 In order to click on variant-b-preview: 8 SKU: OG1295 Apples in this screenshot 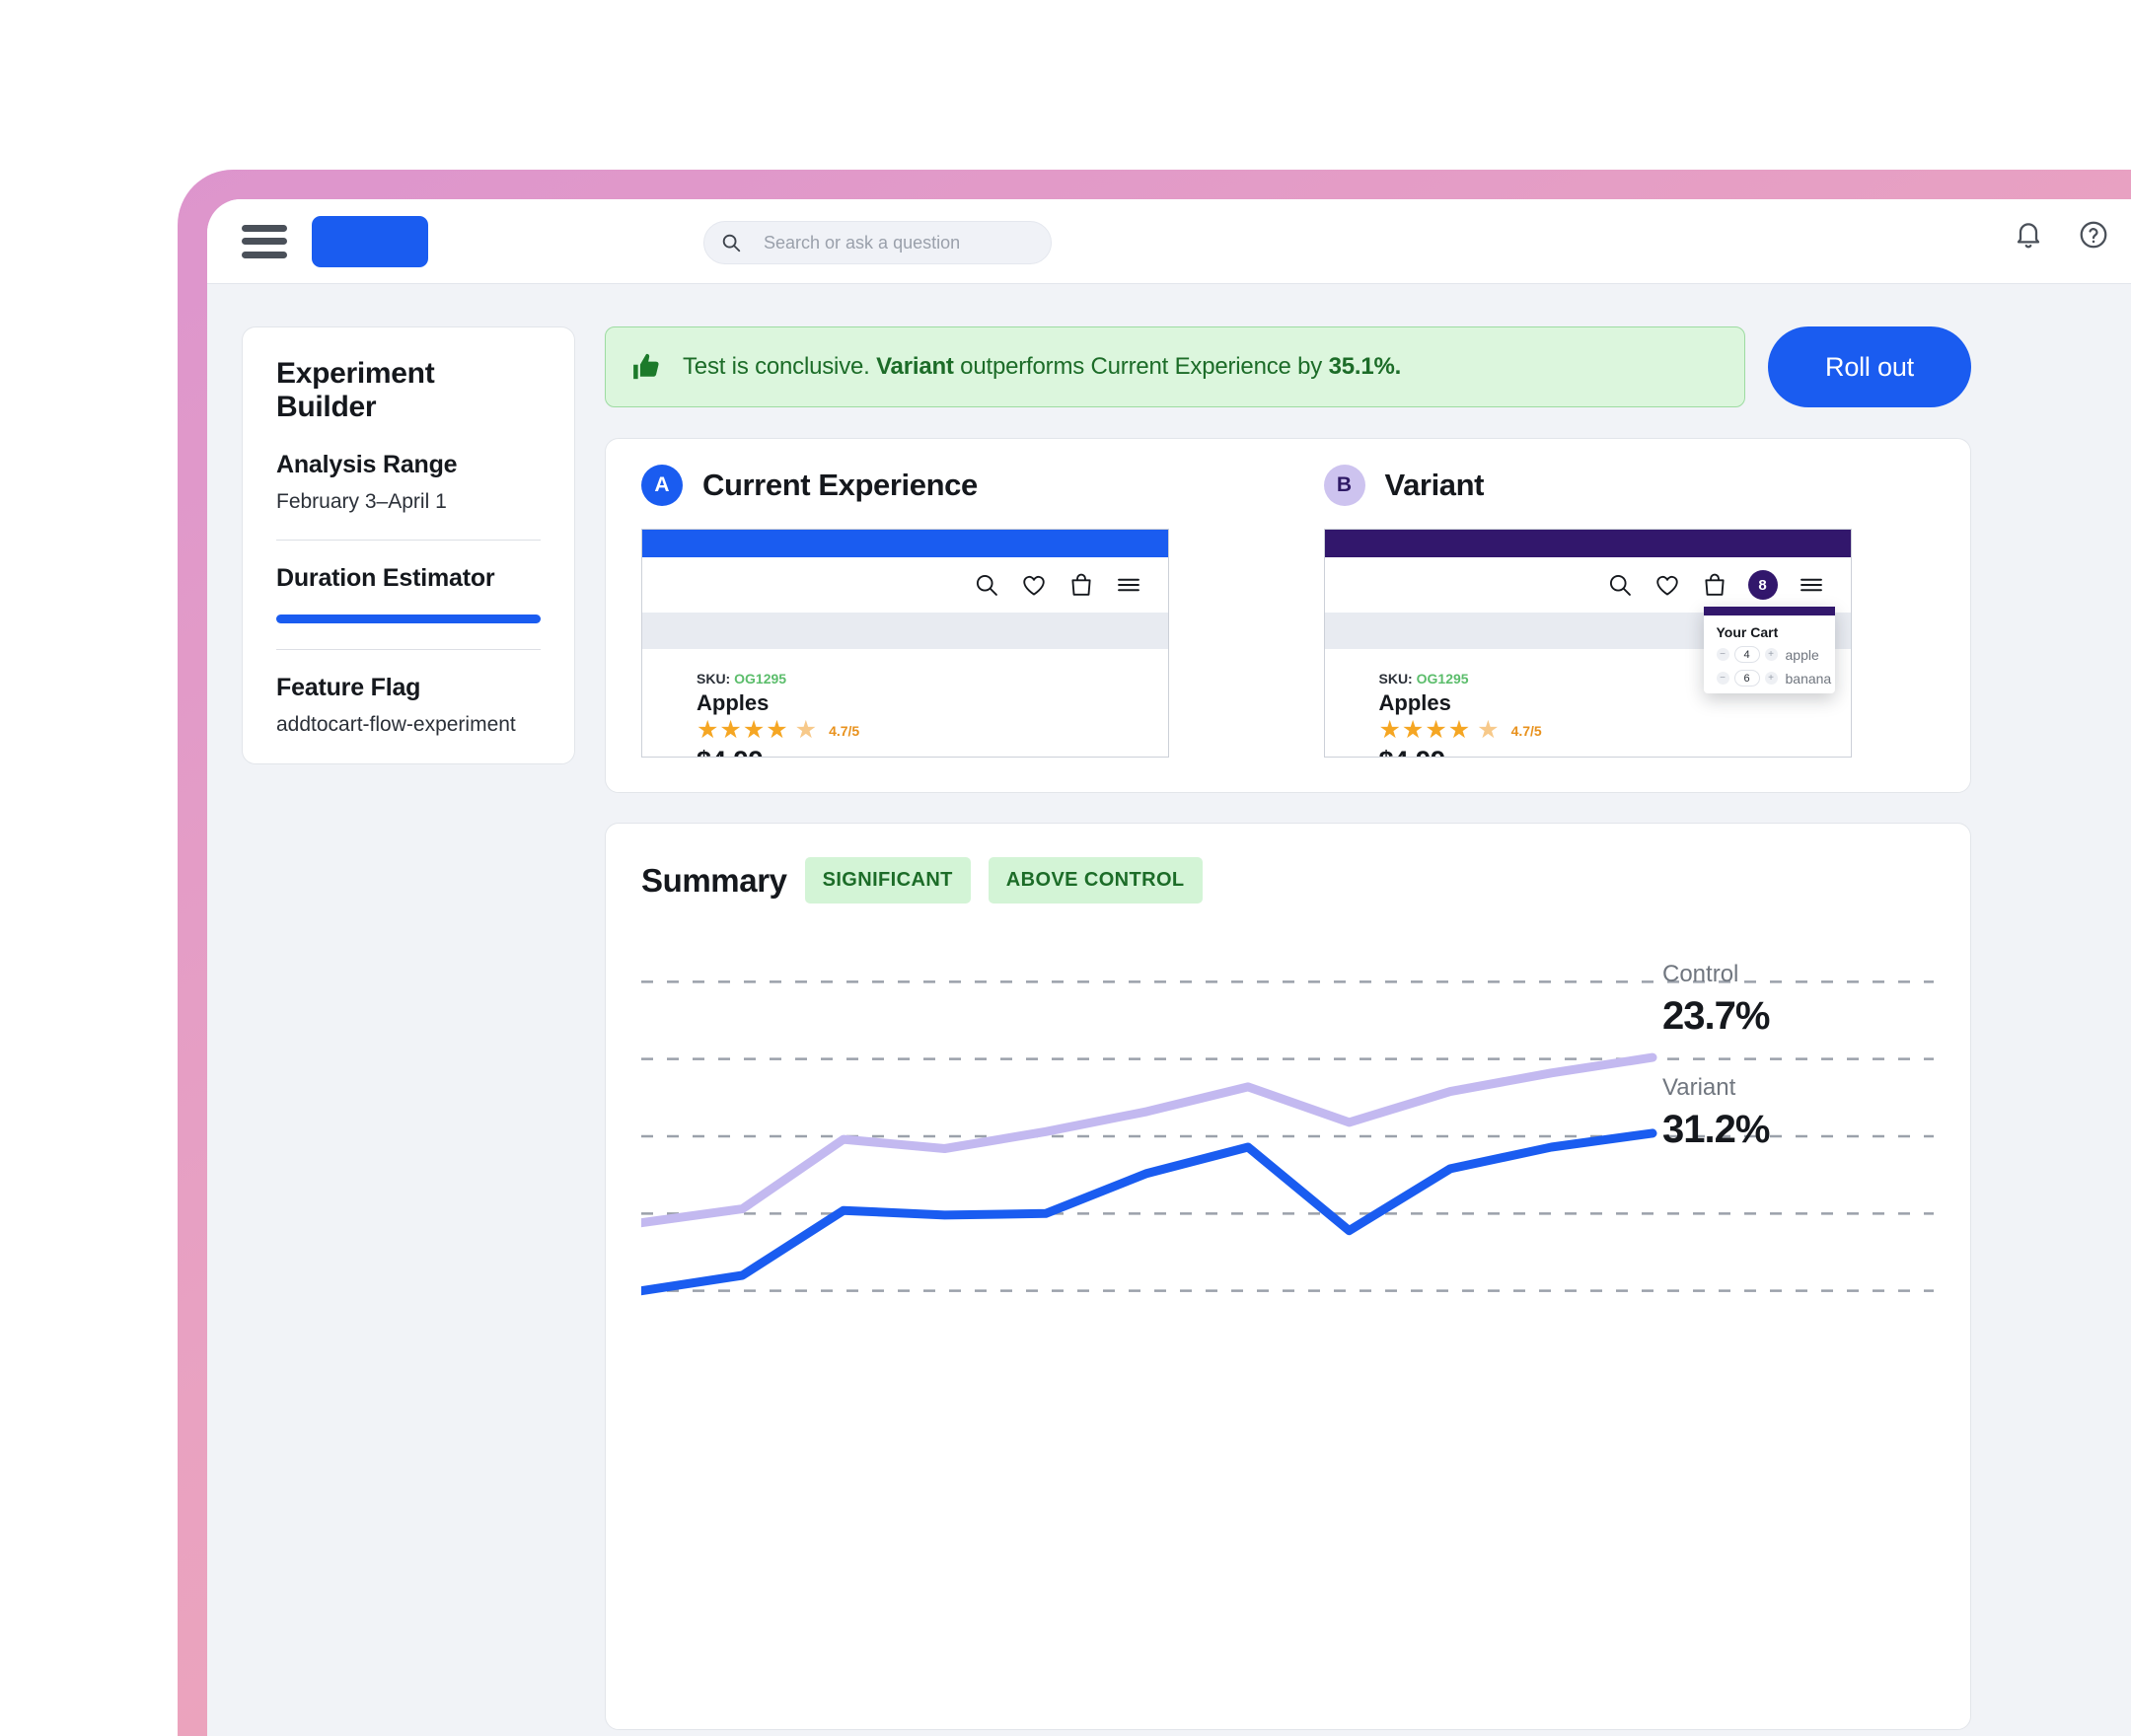, I will do `click(1587, 643)`.